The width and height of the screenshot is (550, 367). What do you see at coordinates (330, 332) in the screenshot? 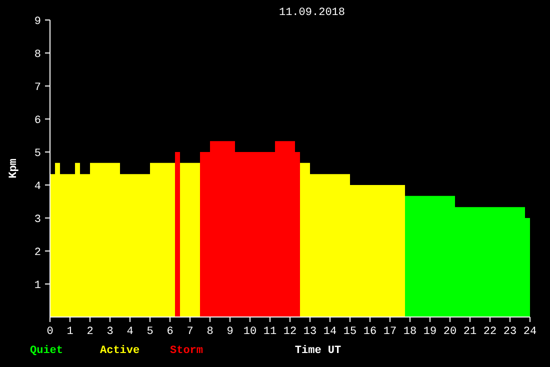
I see `x-tick-label: 14` at bounding box center [330, 332].